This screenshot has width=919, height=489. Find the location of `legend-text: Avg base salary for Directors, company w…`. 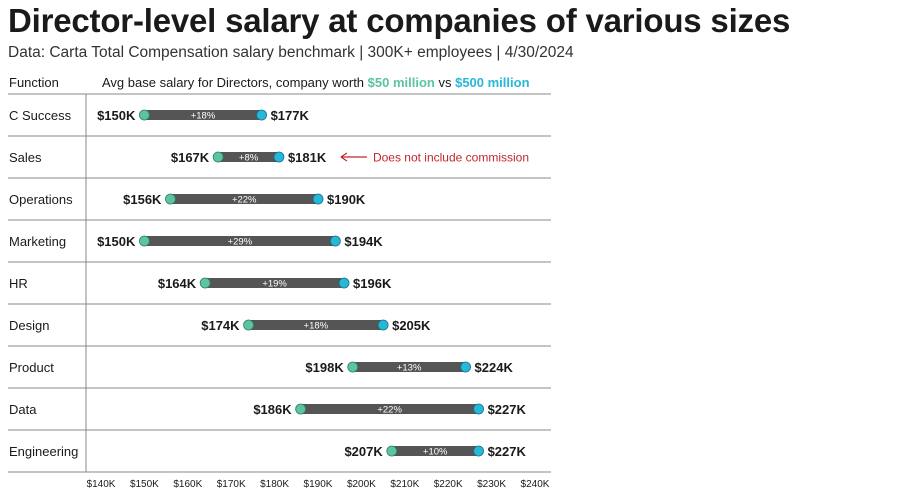

legend-text: Avg base salary for Directors, company w… is located at coordinates (316, 82).